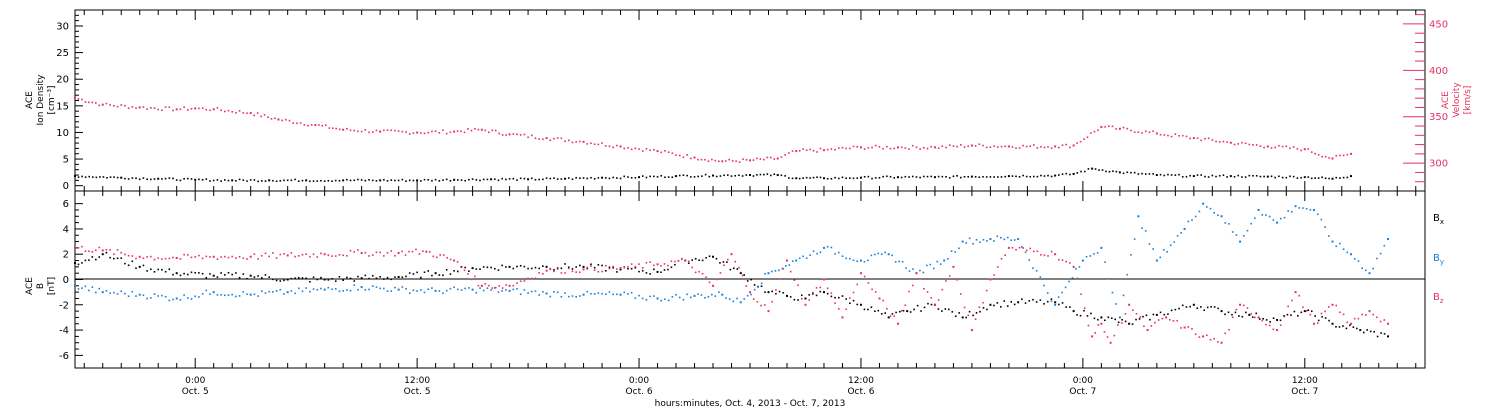 This screenshot has width=1500, height=410. What do you see at coordinates (1438, 259) in the screenshot?
I see `legend: Bx By Bz` at bounding box center [1438, 259].